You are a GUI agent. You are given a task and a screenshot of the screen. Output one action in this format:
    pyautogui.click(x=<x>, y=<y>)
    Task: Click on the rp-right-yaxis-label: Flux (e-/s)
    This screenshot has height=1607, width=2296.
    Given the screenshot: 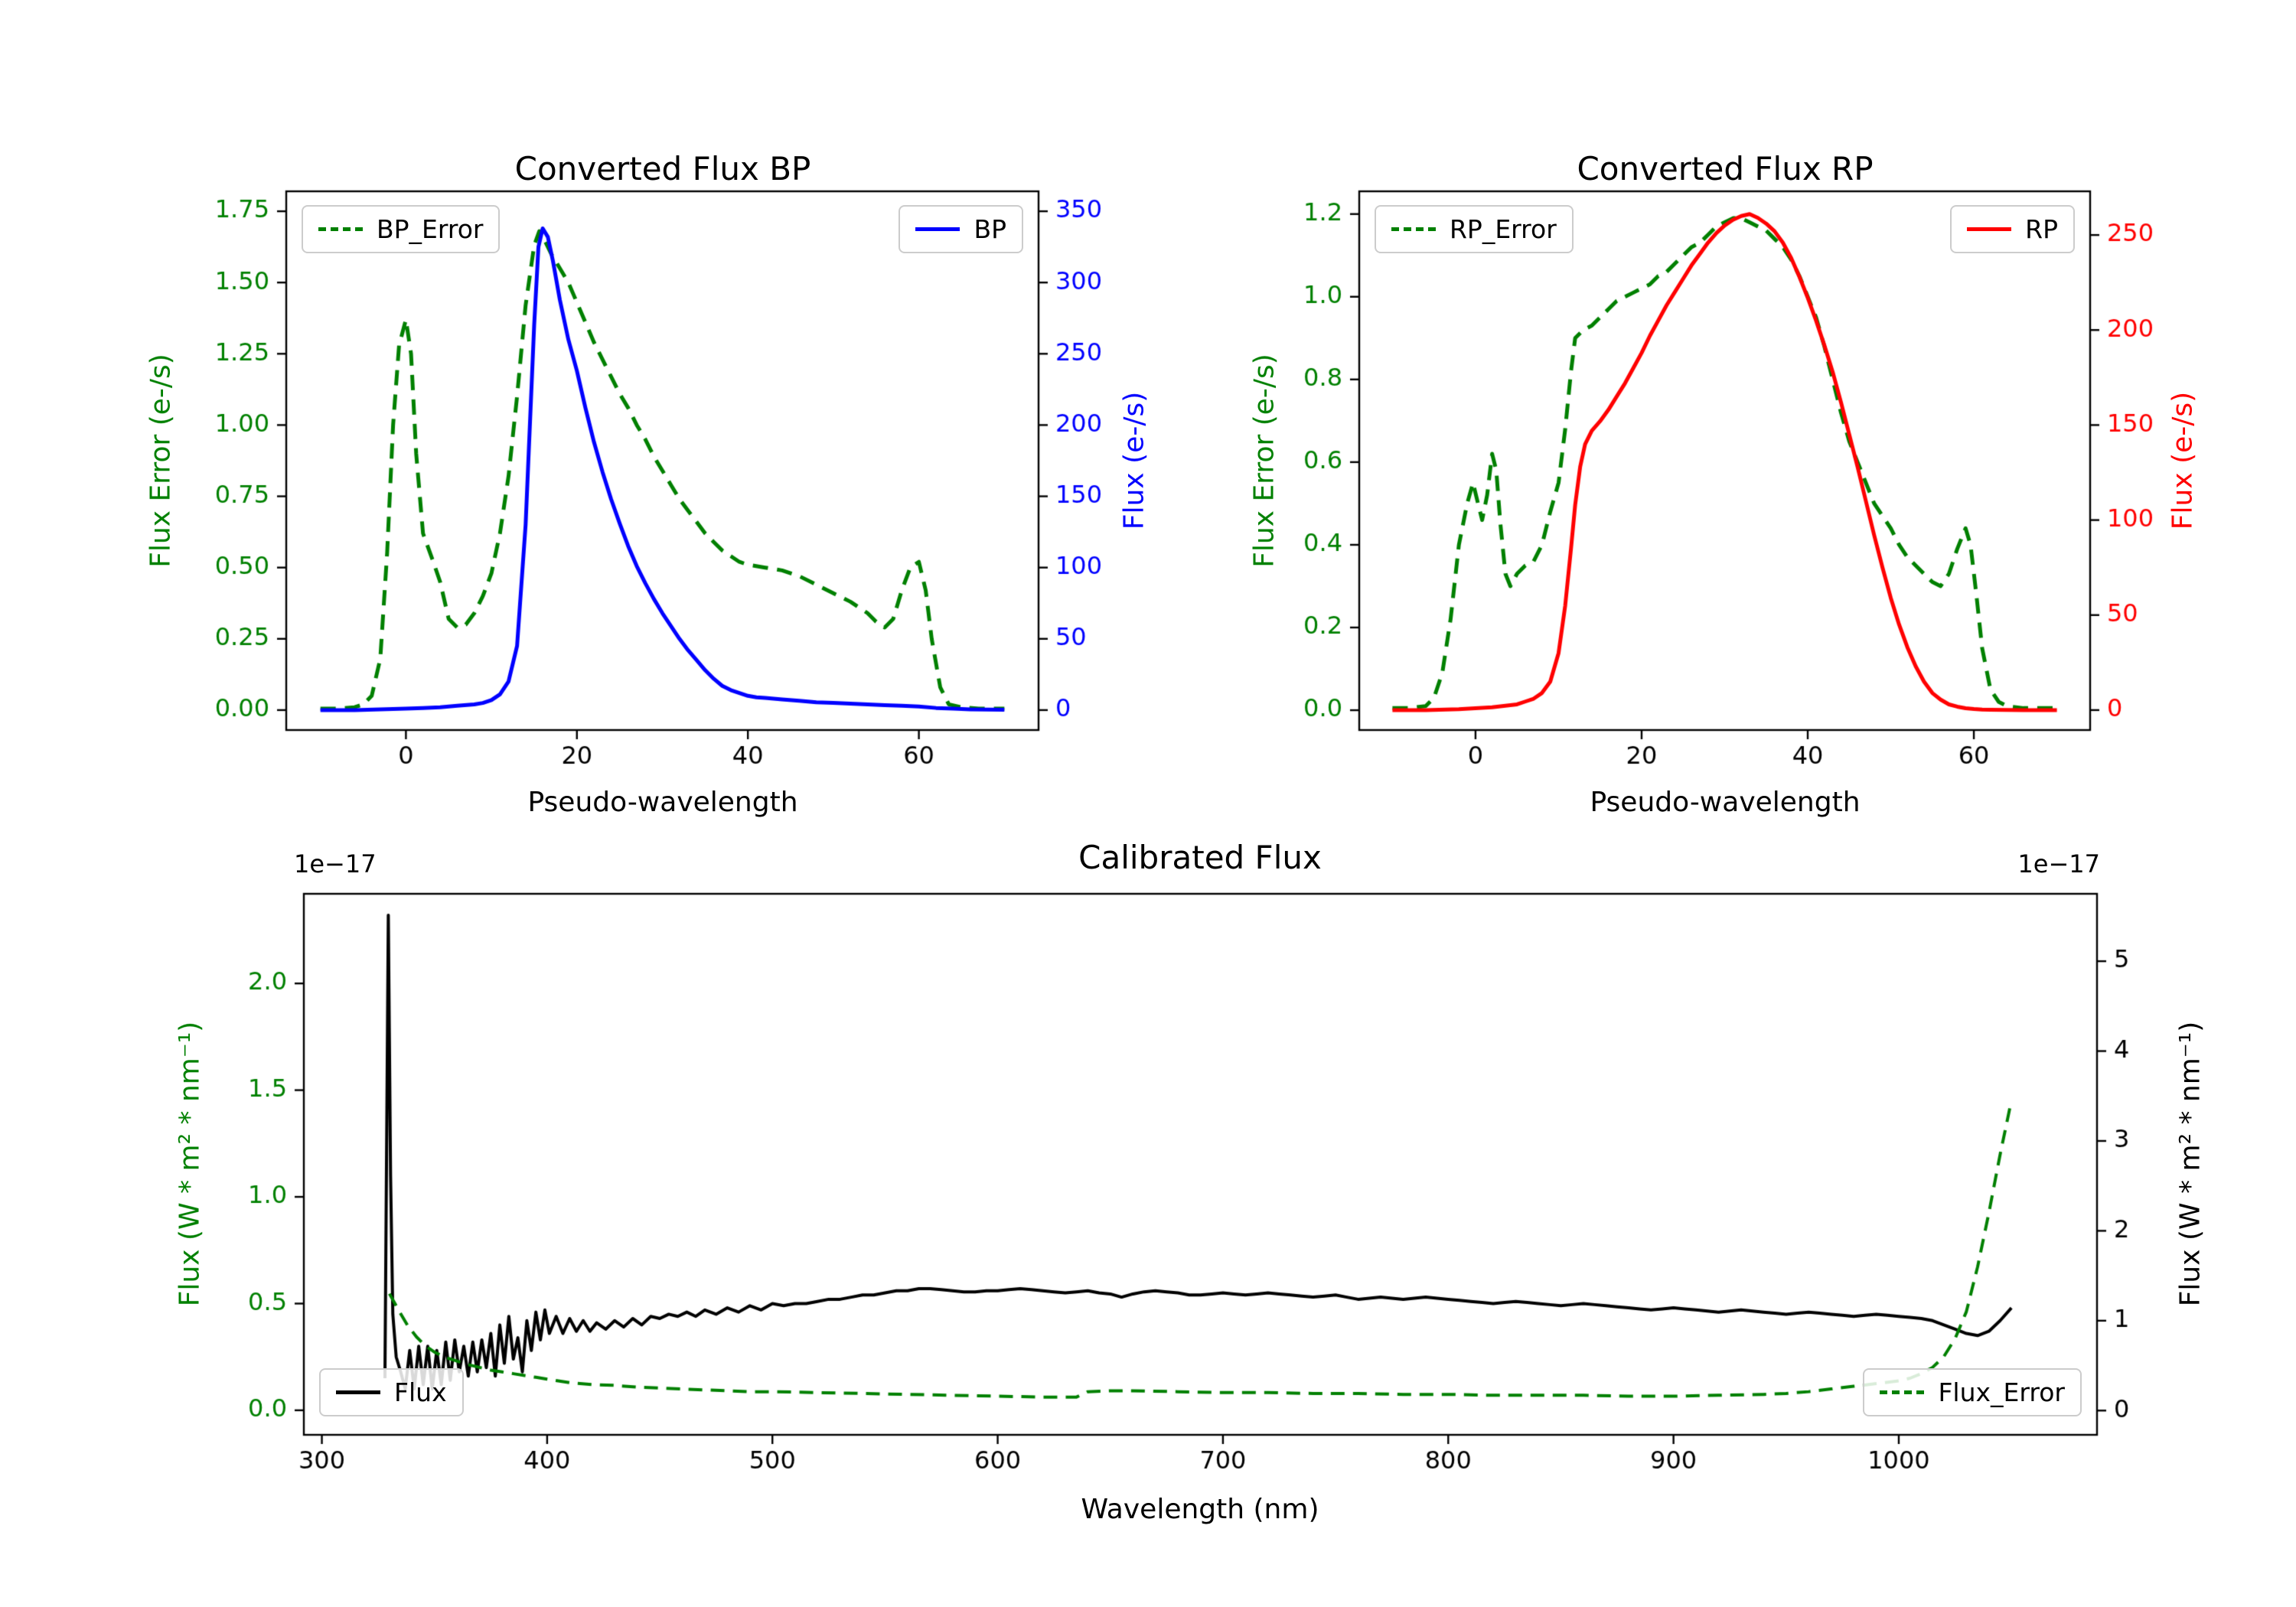 What is the action you would take?
    pyautogui.click(x=2183, y=460)
    